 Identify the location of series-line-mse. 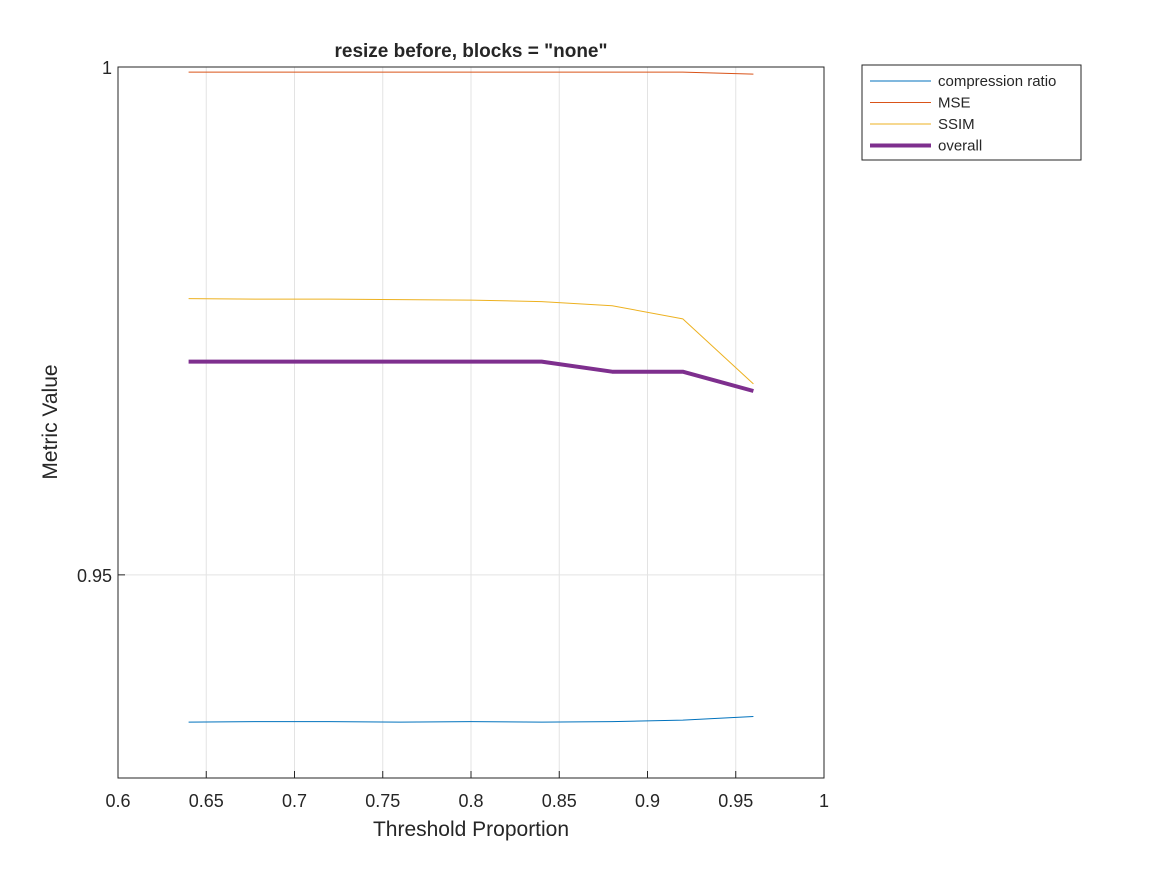
(471, 73).